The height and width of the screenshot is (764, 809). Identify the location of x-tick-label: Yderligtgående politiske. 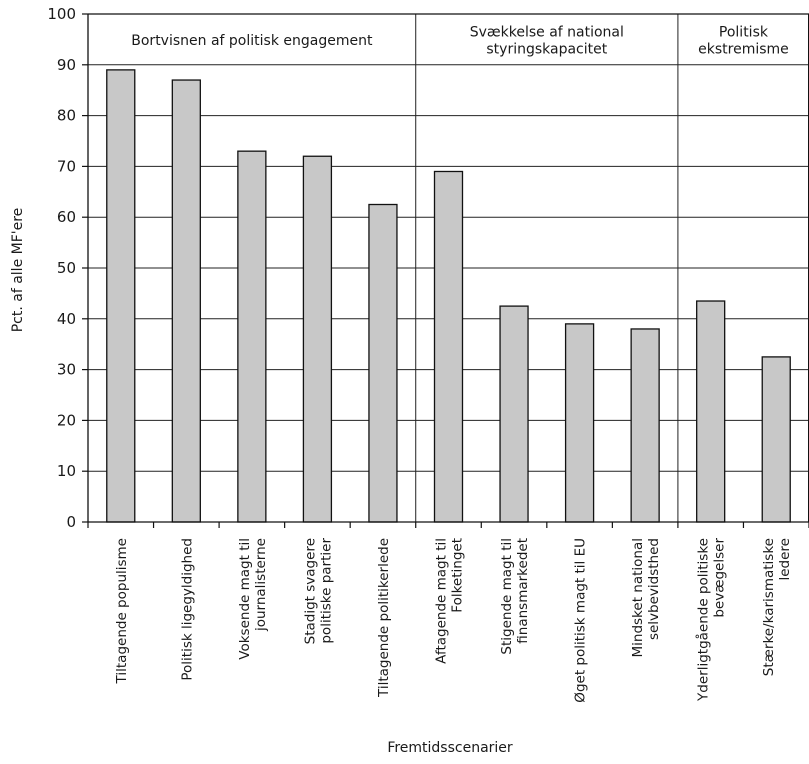
(703, 620).